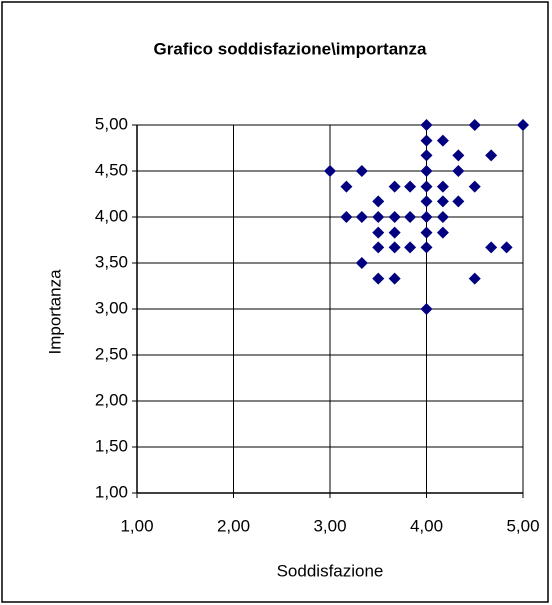  What do you see at coordinates (136, 525) in the screenshot?
I see `x-tick-label: 1,00` at bounding box center [136, 525].